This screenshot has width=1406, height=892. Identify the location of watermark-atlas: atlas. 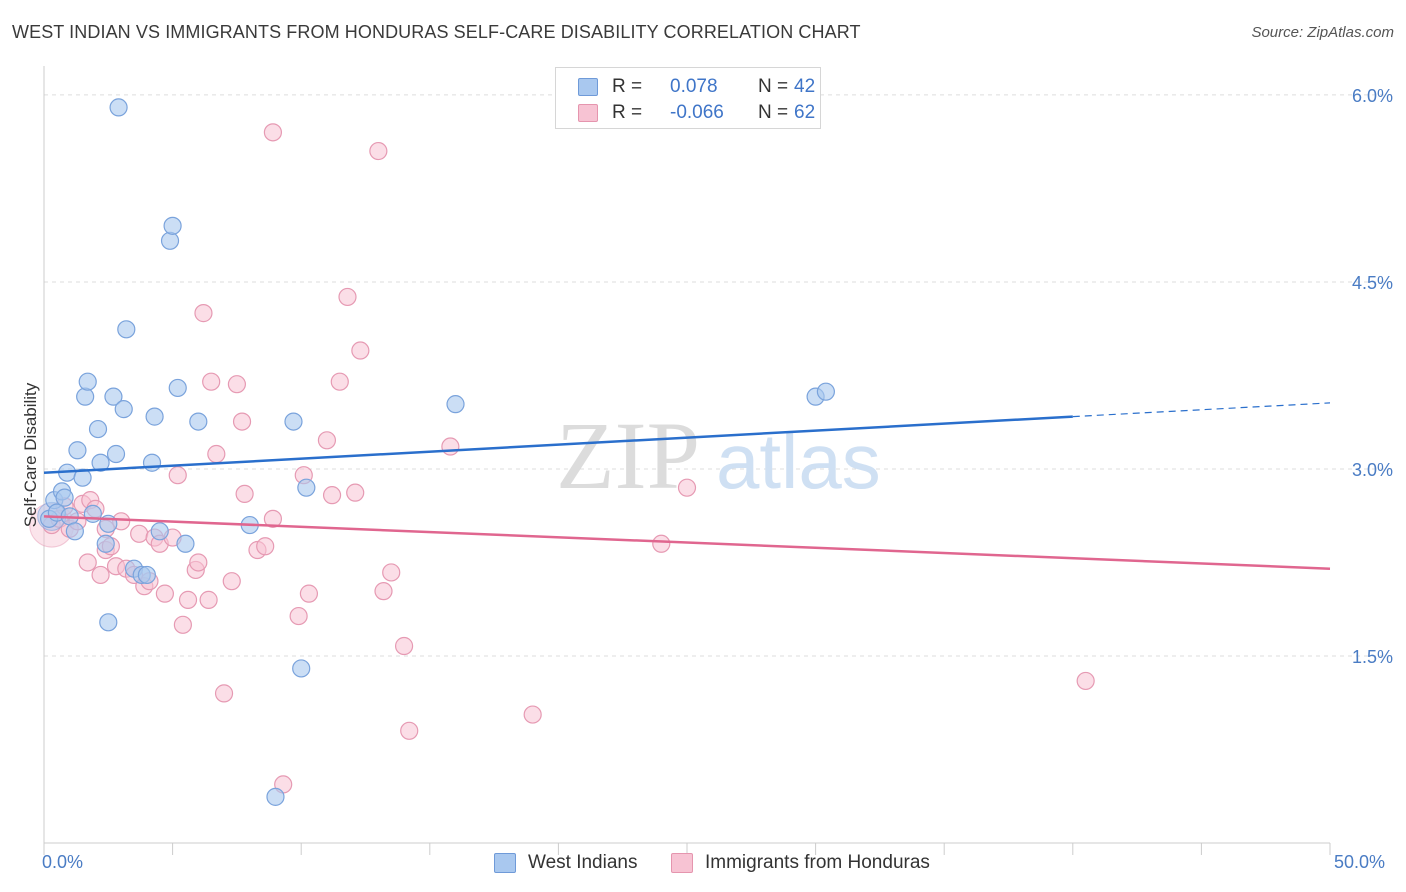
(798, 461).